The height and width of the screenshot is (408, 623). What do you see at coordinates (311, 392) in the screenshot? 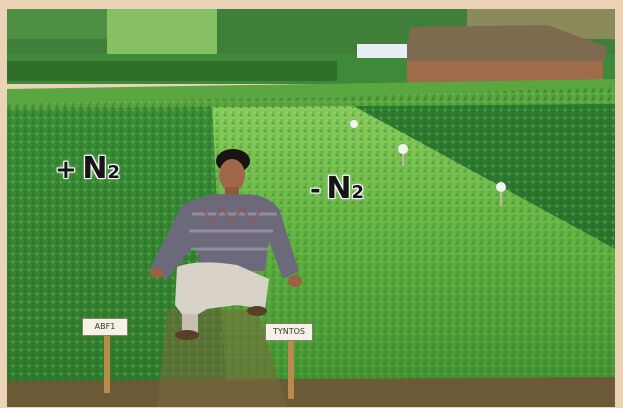
I see `soil-path` at bounding box center [311, 392].